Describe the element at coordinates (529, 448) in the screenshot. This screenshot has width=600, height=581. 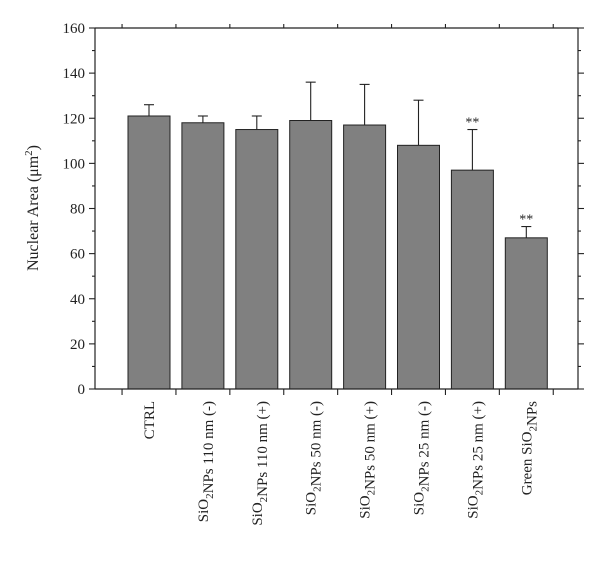
I see `x-category-label: Green SiO2NPs` at that location.